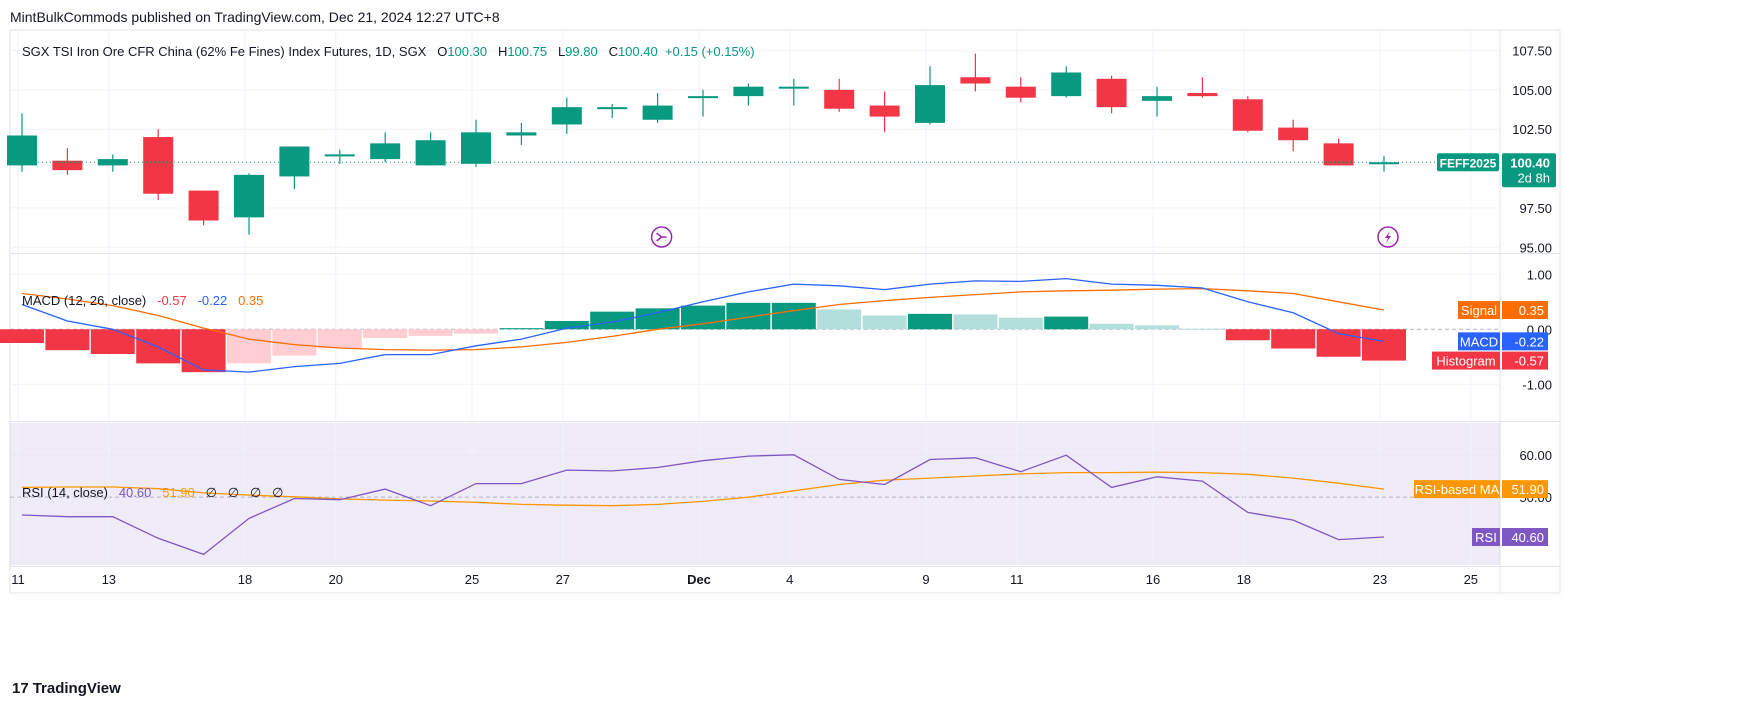 This screenshot has width=1763, height=710. Describe the element at coordinates (255, 492) in the screenshot. I see `rsi-empty-3: ∅` at that location.